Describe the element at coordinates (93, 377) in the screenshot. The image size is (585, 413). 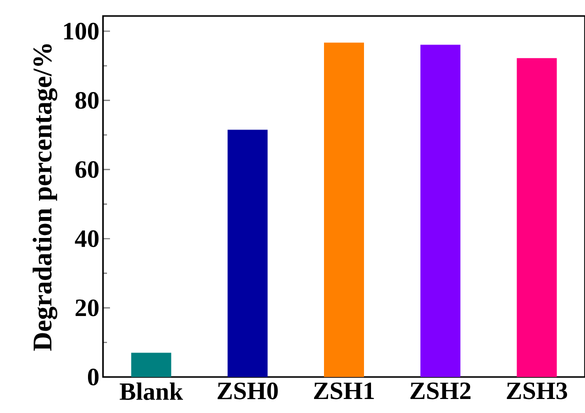
I see `y-tick-label: 0` at that location.